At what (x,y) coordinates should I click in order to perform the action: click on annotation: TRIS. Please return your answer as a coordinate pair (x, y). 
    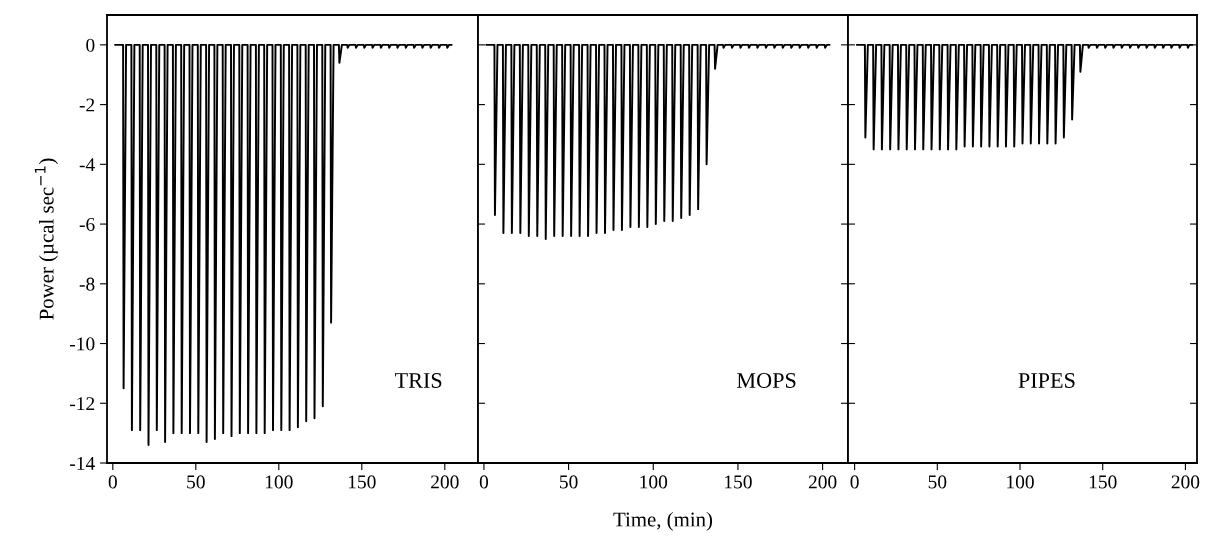
    Looking at the image, I should click on (418, 380).